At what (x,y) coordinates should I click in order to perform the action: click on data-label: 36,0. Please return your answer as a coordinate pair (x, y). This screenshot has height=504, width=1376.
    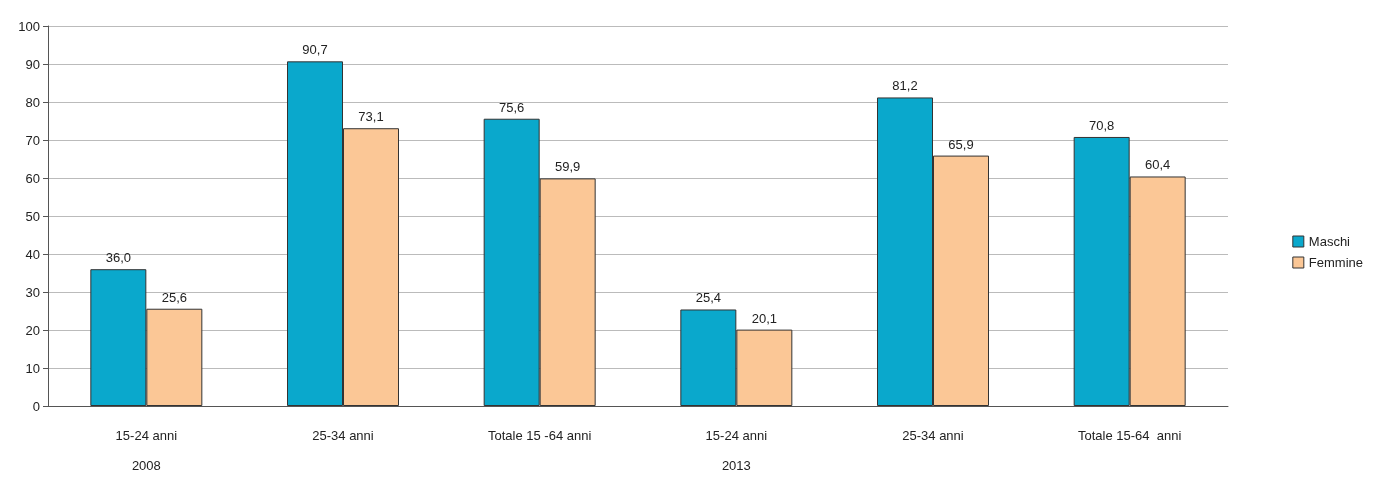
    Looking at the image, I should click on (118, 258).